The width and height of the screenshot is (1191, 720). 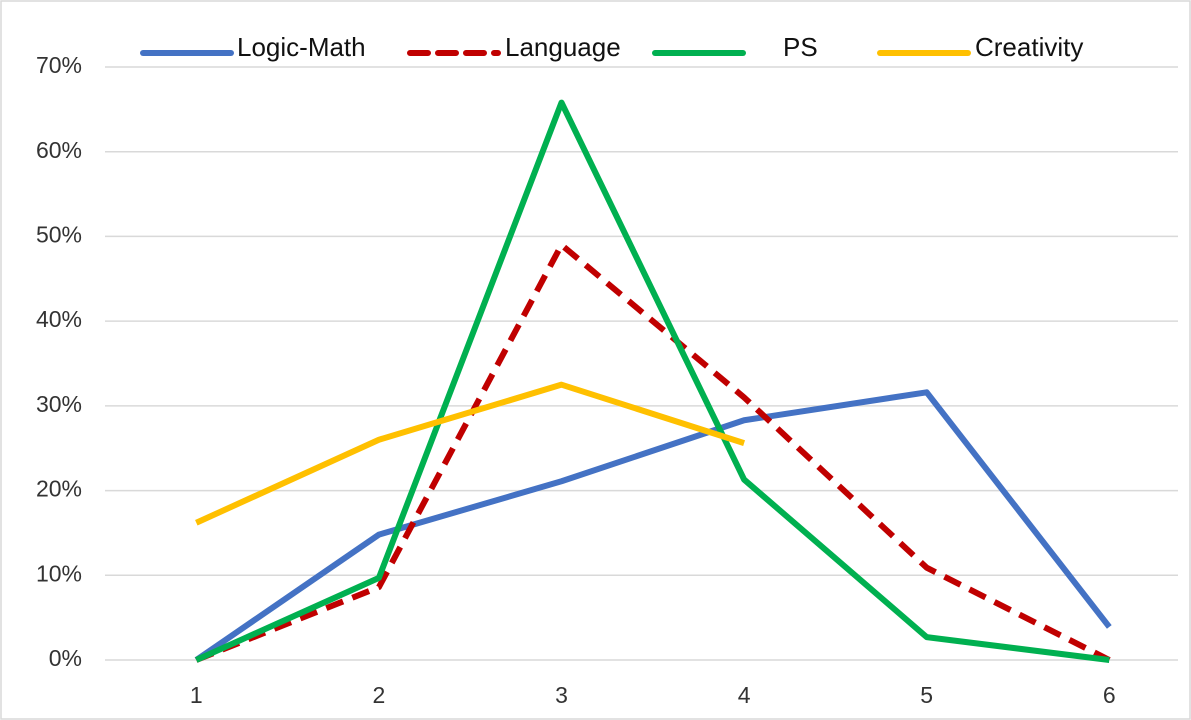 What do you see at coordinates (59, 319) in the screenshot?
I see `y-tick-label: 40%` at bounding box center [59, 319].